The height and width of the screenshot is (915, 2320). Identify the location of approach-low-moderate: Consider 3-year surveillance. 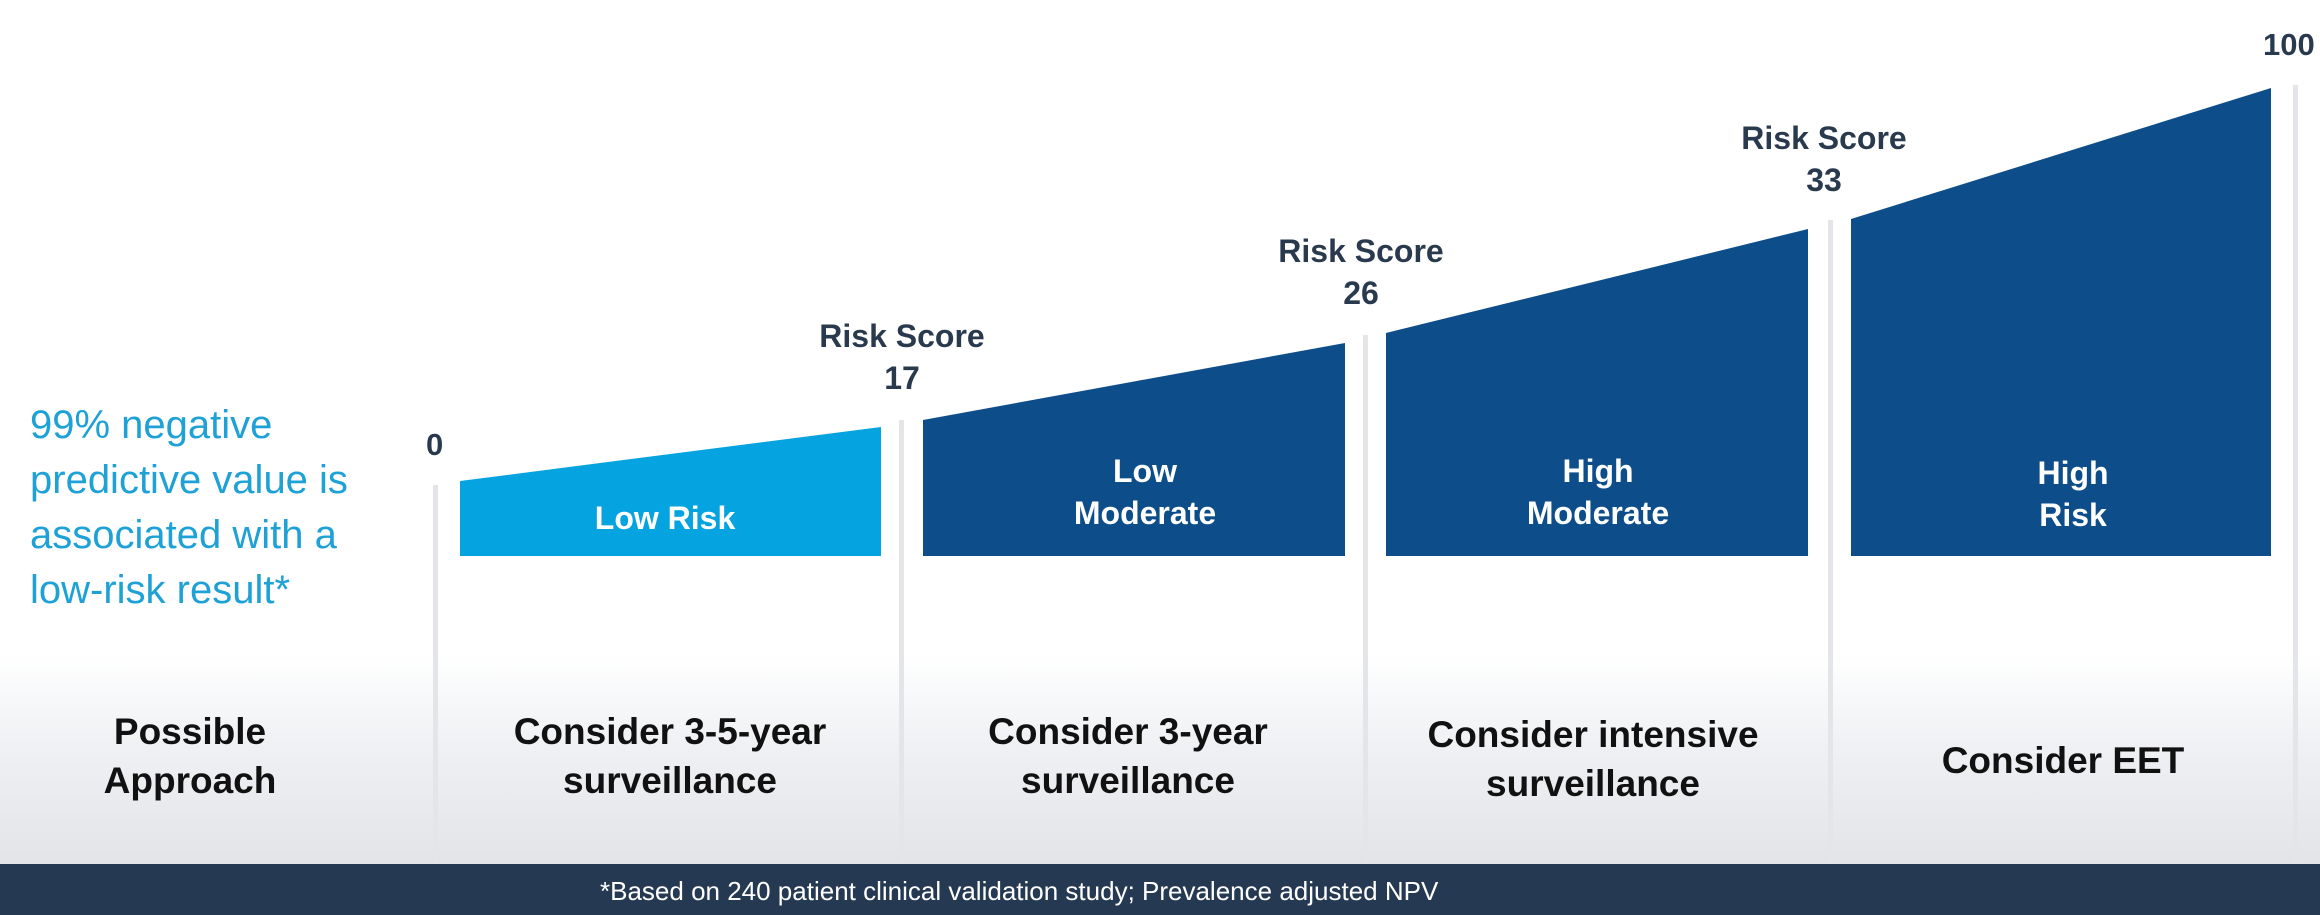
(1128, 756).